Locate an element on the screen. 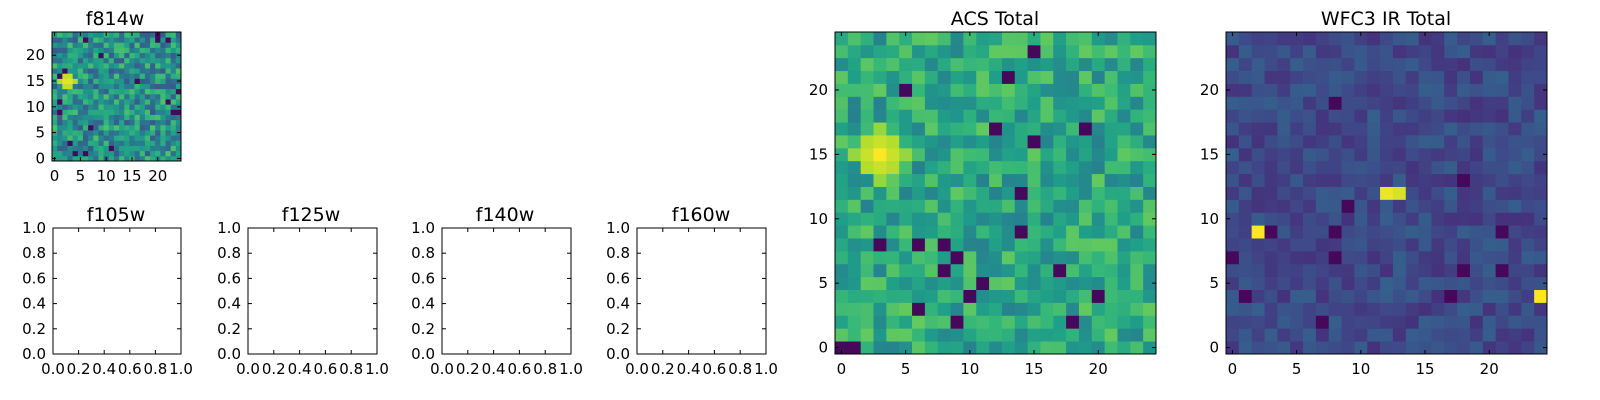 This screenshot has width=1600, height=400. y-tick-label: 0.8 is located at coordinates (618, 253).